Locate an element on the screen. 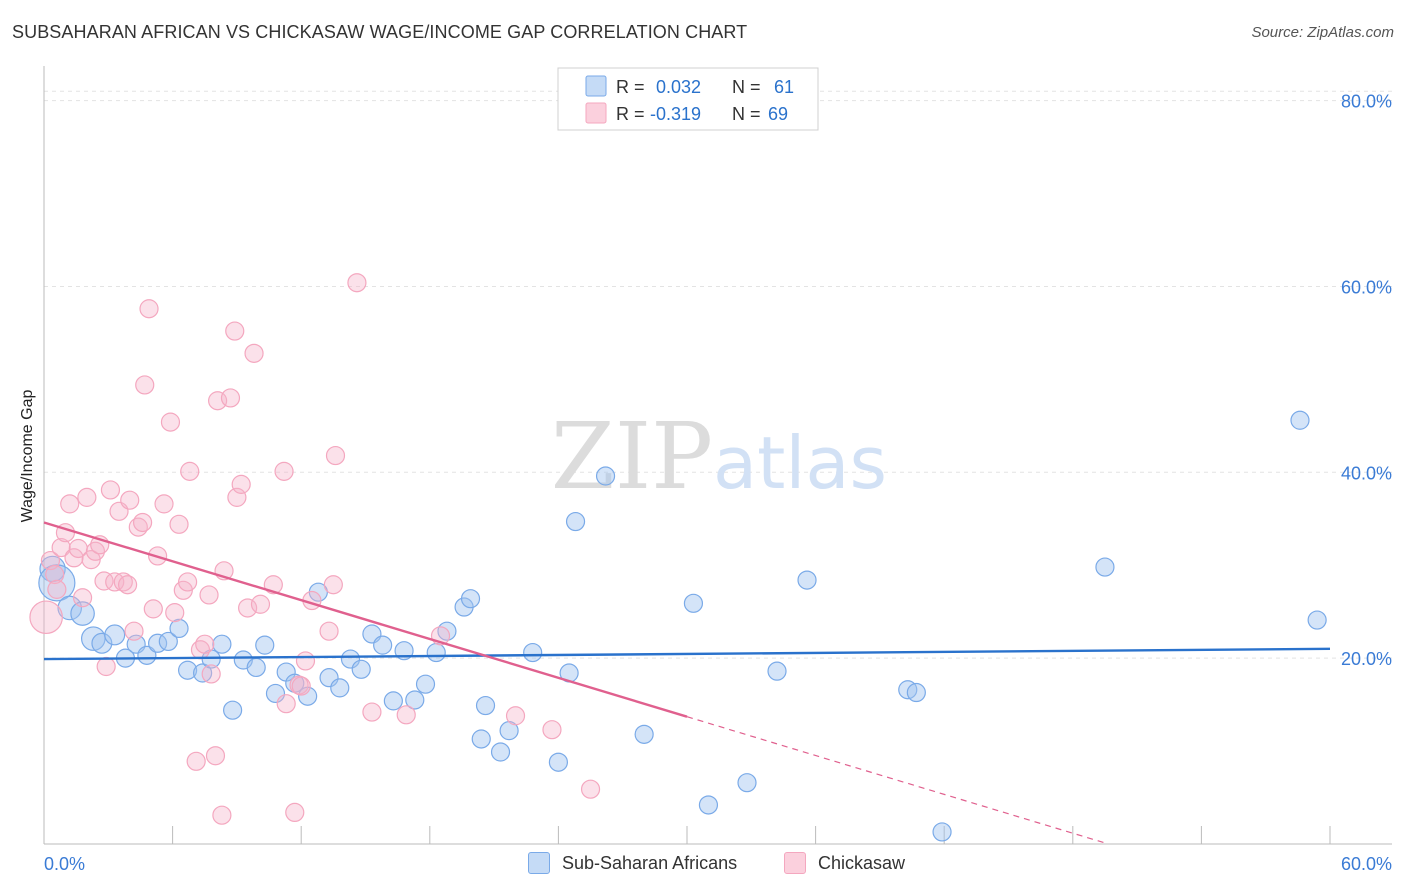 This screenshot has height=892, width=1406. legend-swatch-chickasaw is located at coordinates (795, 863).